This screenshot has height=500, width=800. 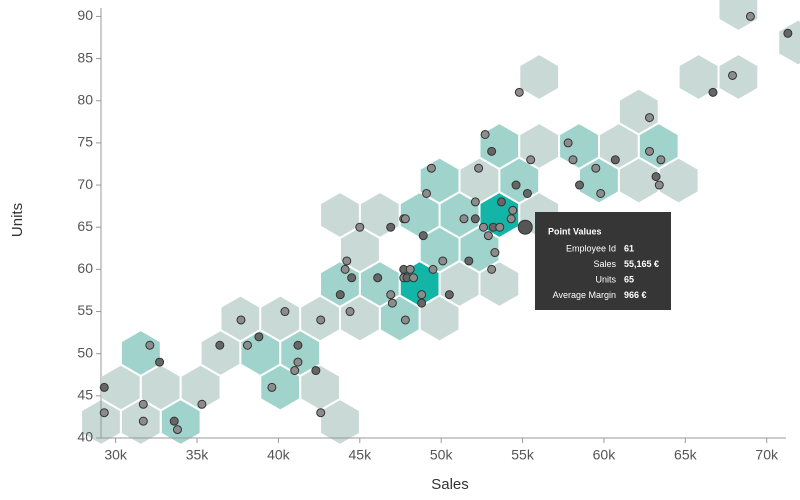 I want to click on tooltip-value: 966 €, so click(x=635, y=295).